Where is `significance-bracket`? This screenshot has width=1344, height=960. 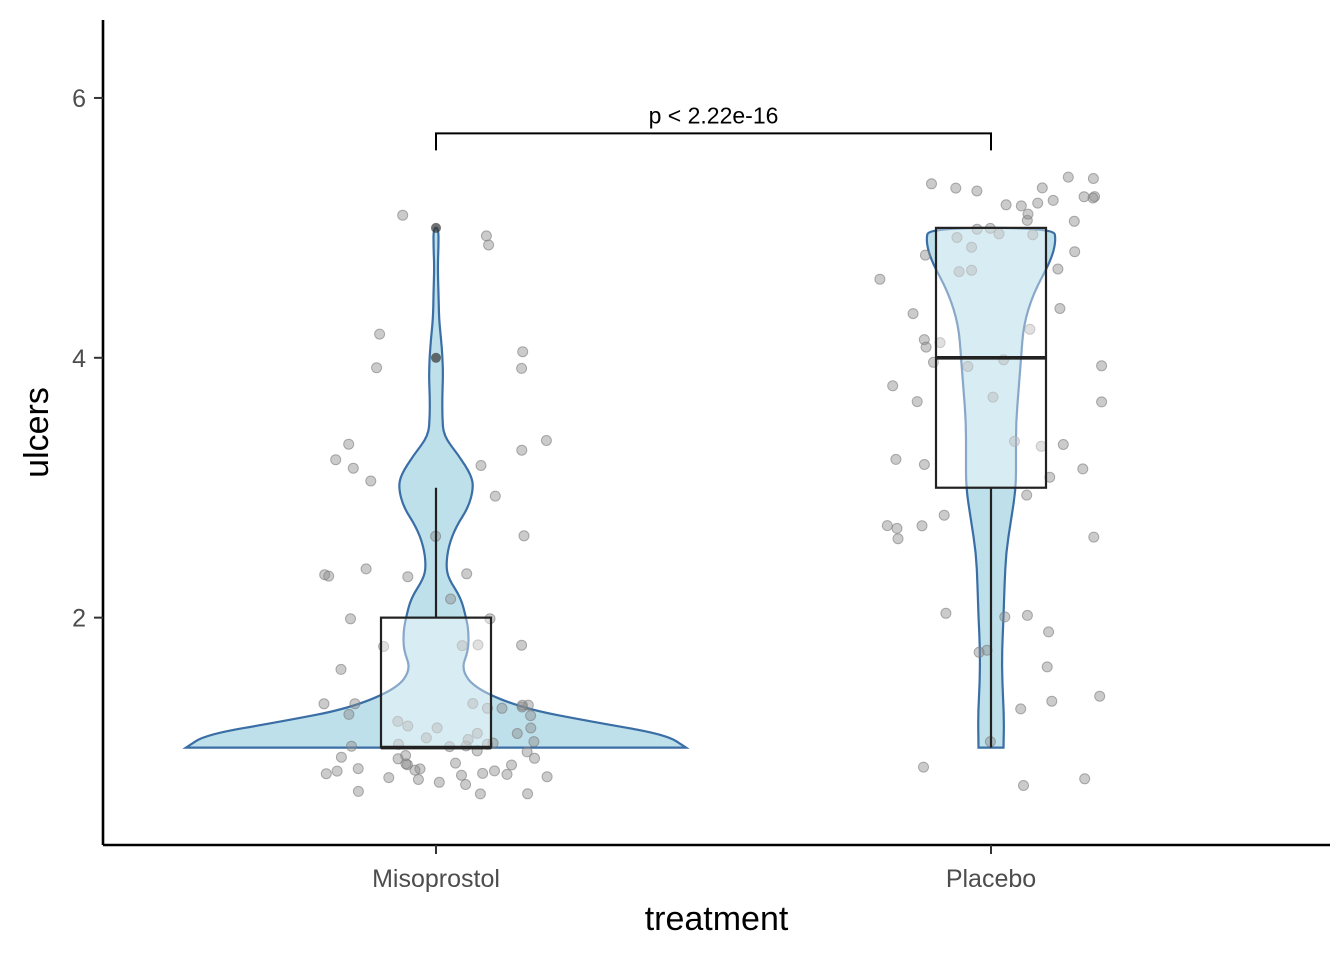
significance-bracket is located at coordinates (713, 141).